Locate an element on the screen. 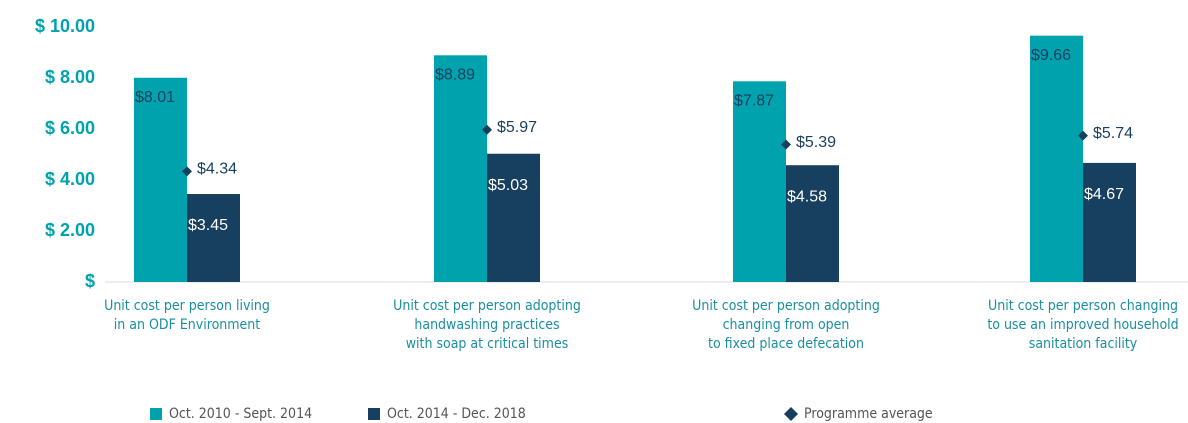 The width and height of the screenshot is (1188, 423). value-label: $4.34 is located at coordinates (217, 169).